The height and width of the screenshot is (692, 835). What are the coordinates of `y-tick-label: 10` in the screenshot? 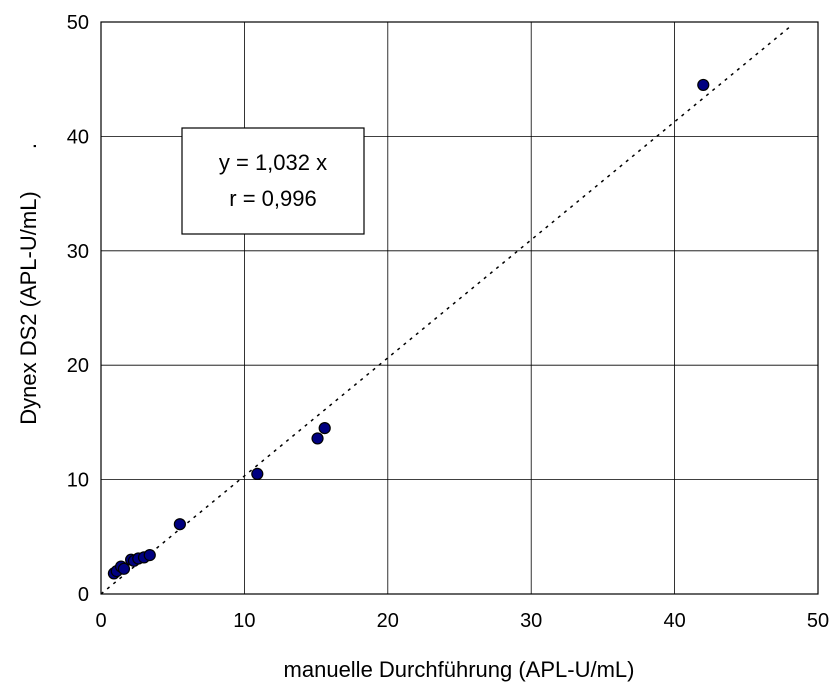 It's located at (78, 481).